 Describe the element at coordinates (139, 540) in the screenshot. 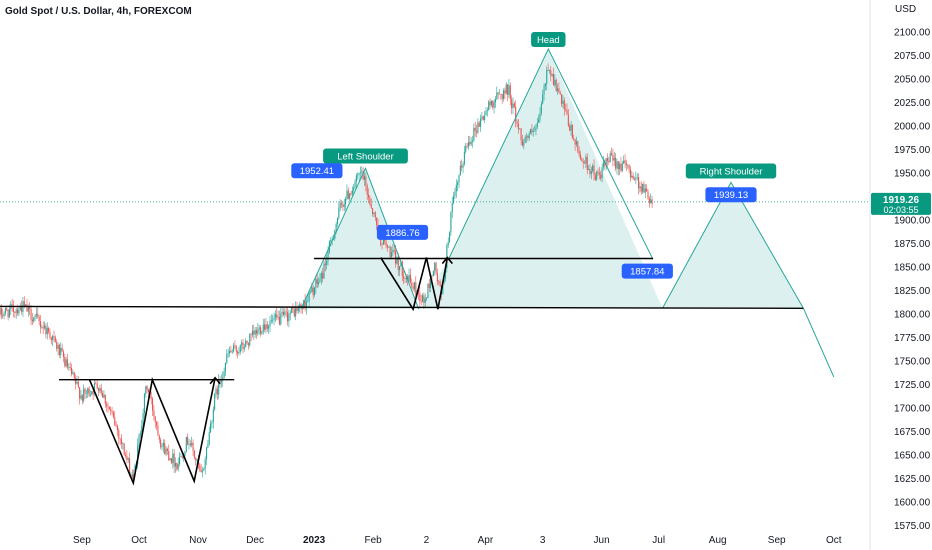

I see `x-tick-label: Oct` at that location.